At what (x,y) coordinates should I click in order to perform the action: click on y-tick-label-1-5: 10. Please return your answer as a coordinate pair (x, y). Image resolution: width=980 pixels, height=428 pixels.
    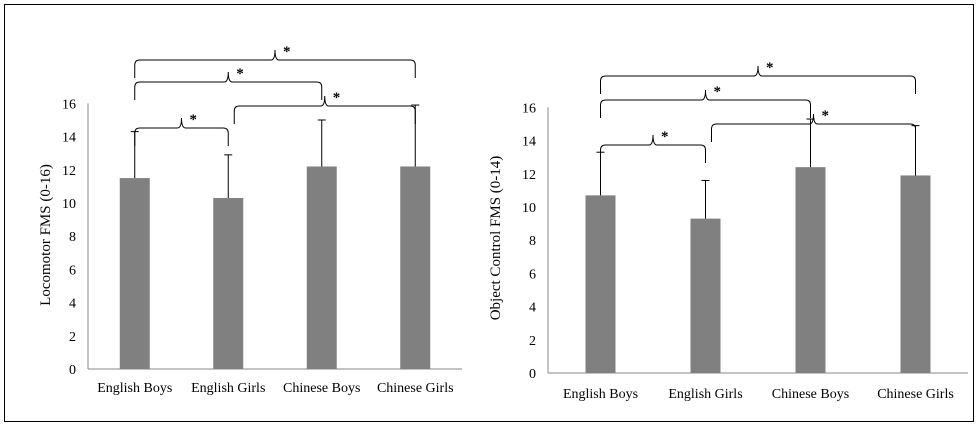
    Looking at the image, I should click on (529, 208).